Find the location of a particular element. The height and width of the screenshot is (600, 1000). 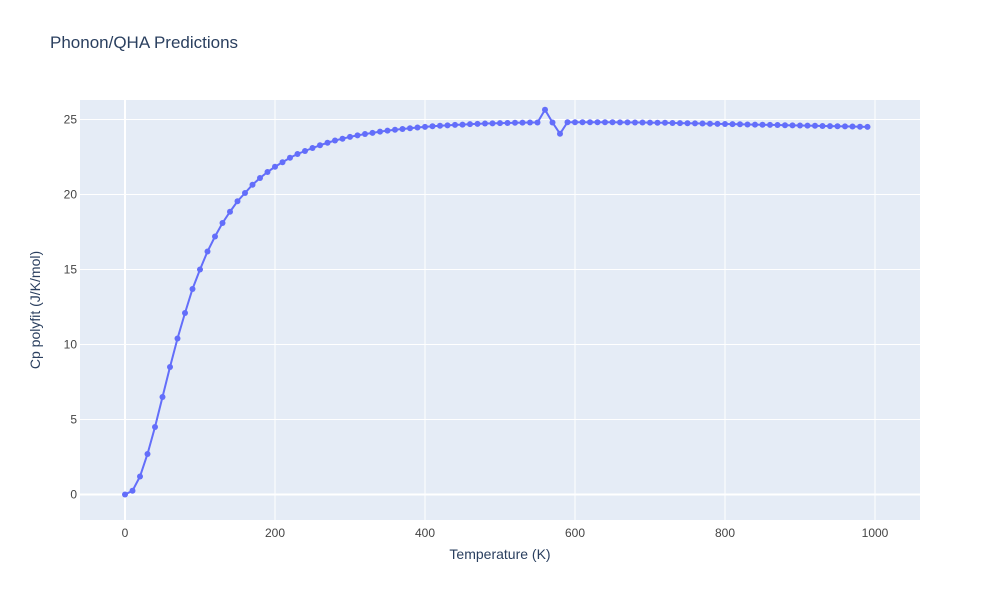

x-tick-label: 0 is located at coordinates (125, 533).